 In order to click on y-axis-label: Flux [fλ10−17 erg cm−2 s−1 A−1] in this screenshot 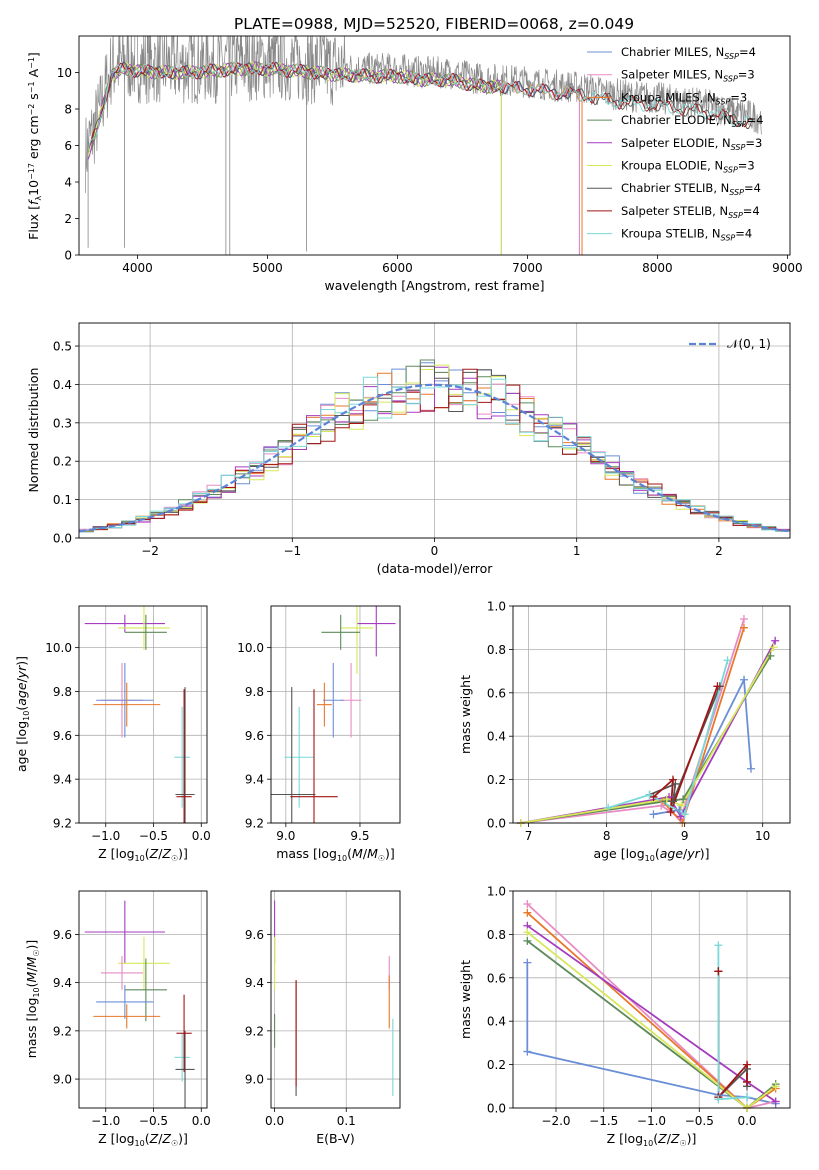, I will do `click(34, 146)`.